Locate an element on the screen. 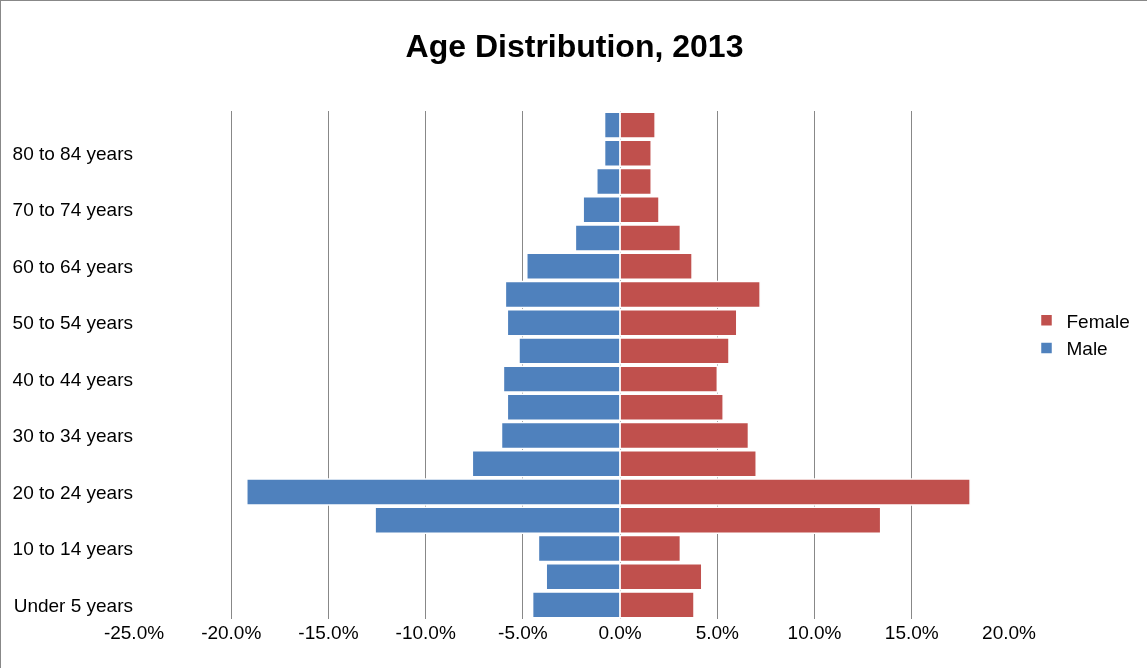 This screenshot has height=668, width=1147. y-tick-label: 50 to 54 years is located at coordinates (72, 323).